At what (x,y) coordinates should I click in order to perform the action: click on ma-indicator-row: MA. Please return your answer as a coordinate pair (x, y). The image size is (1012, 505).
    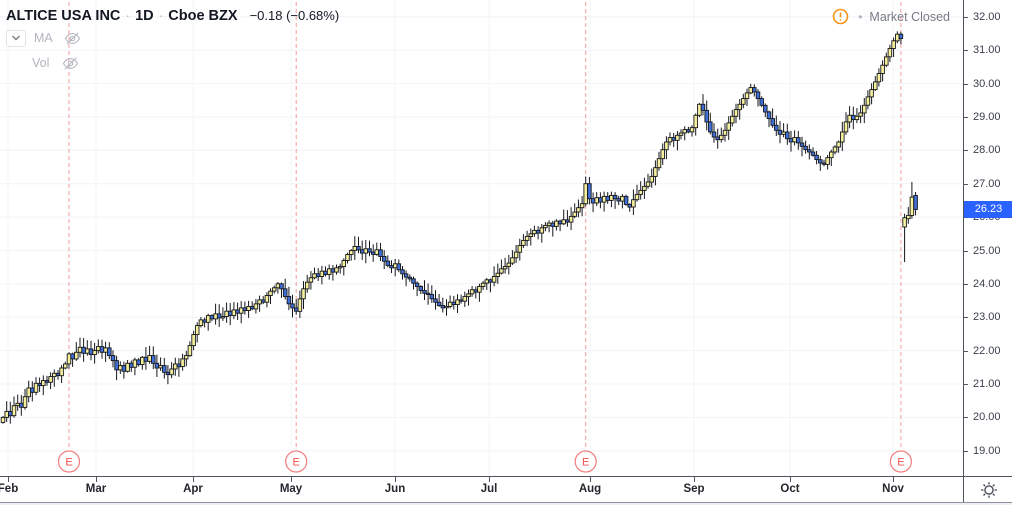
    Looking at the image, I should click on (172, 38).